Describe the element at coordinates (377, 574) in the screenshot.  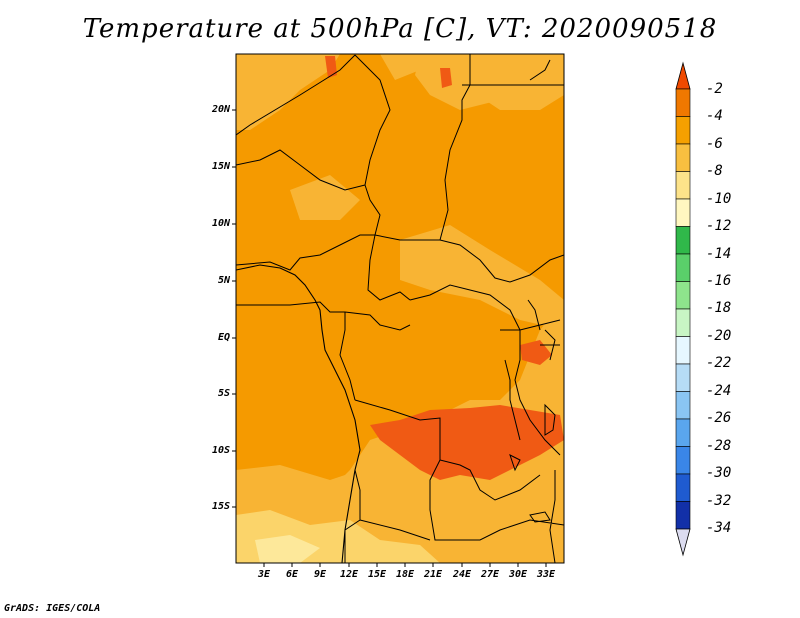
I see `lon-label-15e: 15E` at that location.